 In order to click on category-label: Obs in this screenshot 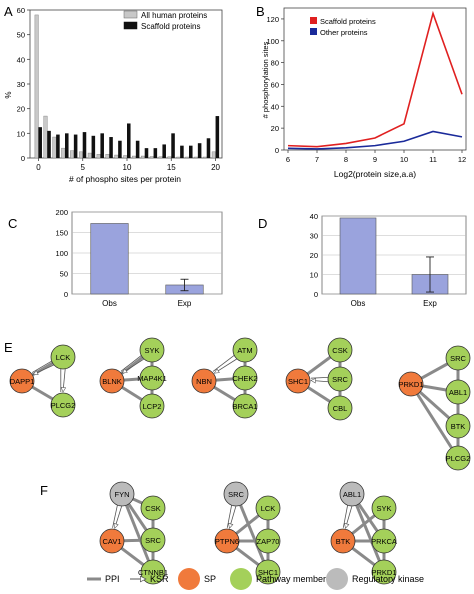, I will do `click(109, 303)`.